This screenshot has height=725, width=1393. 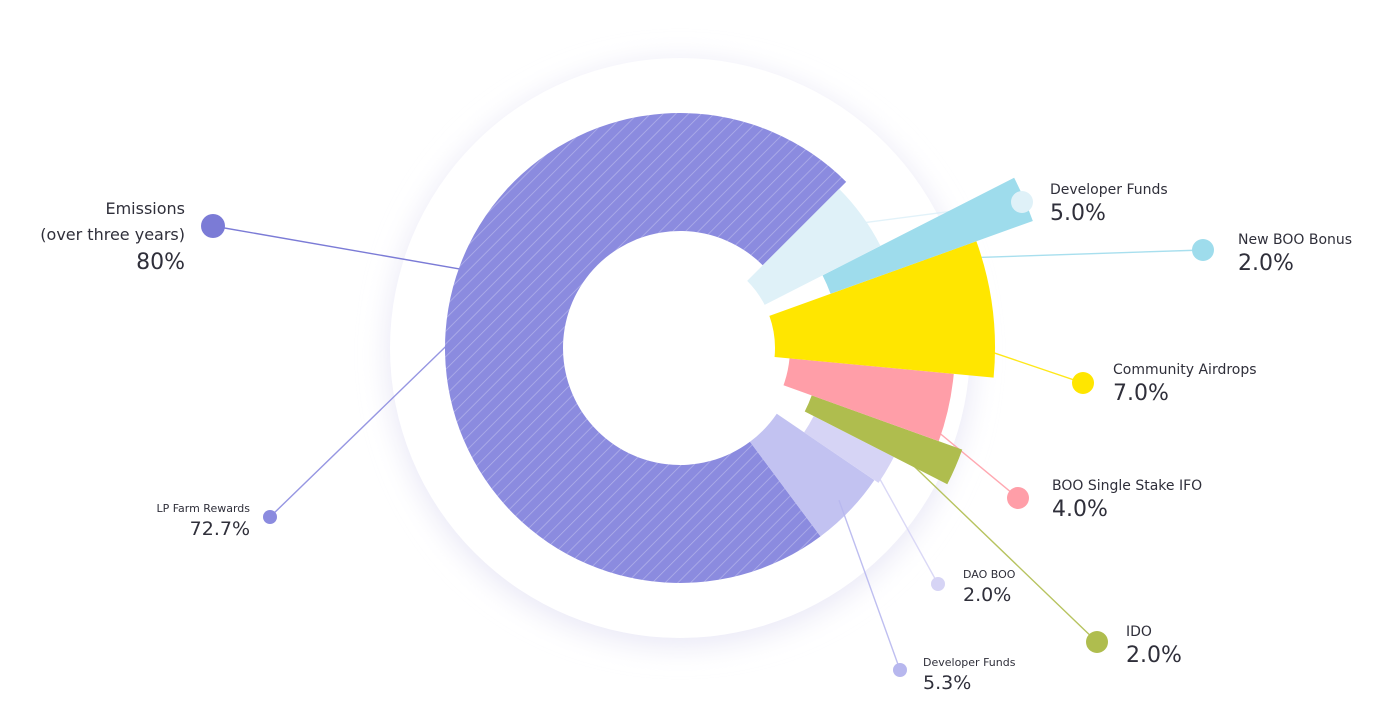 I want to click on emissions-label-line2: (over three years), so click(x=112, y=234).